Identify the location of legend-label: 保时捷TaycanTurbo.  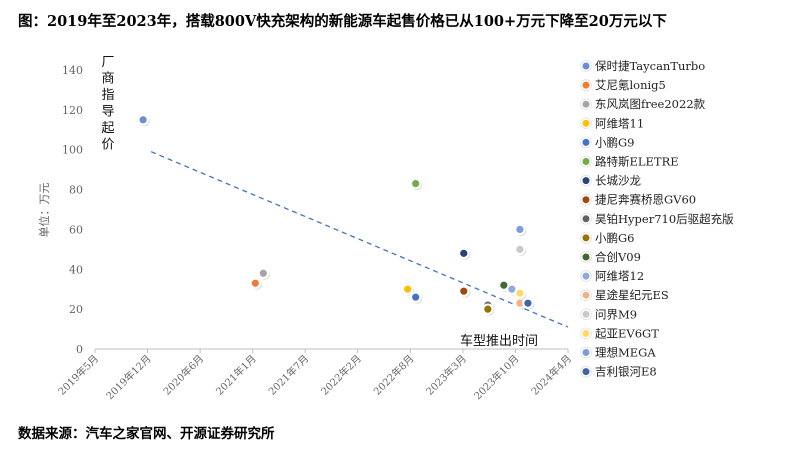
(650, 66).